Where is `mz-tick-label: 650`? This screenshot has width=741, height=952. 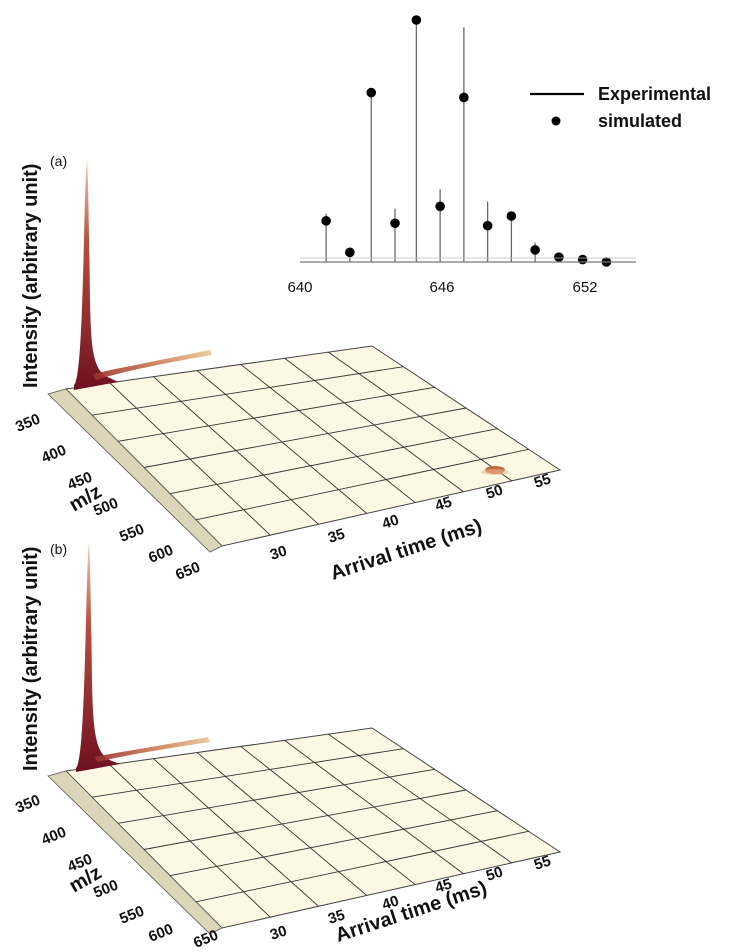 mz-tick-label: 650 is located at coordinates (188, 571).